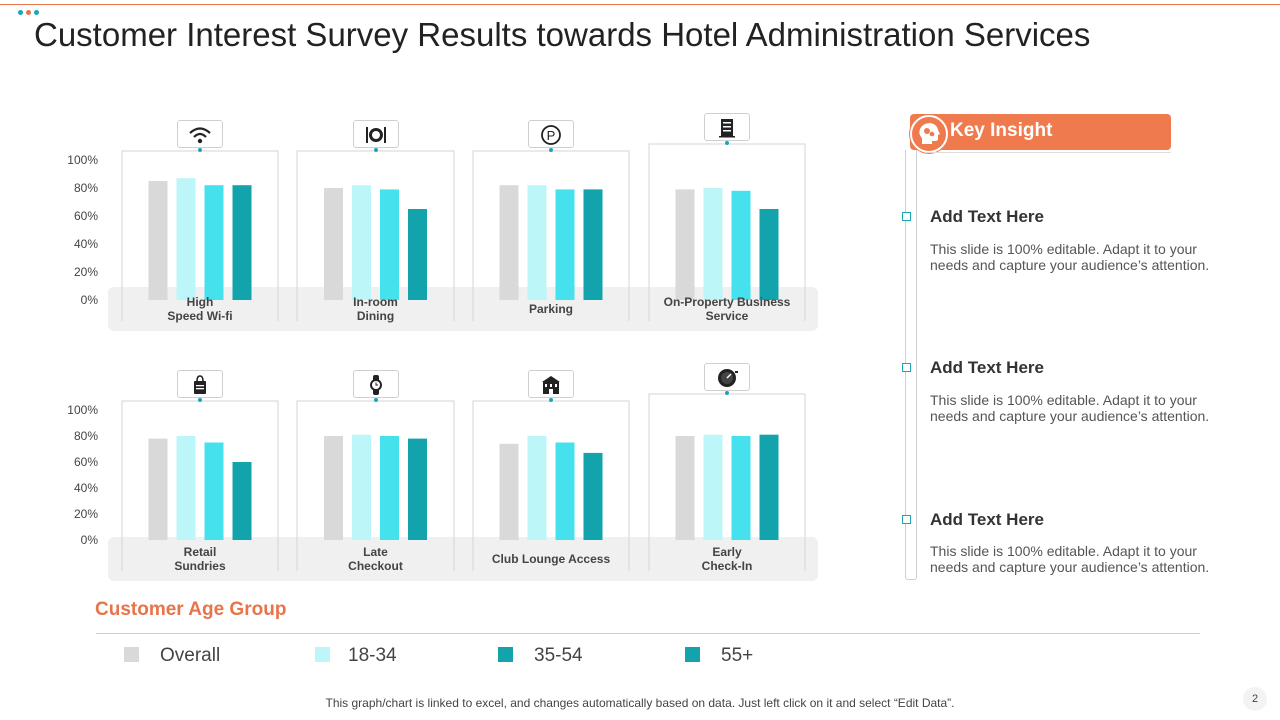 The image size is (1280, 720). I want to click on parking-icon: P, so click(551, 134).